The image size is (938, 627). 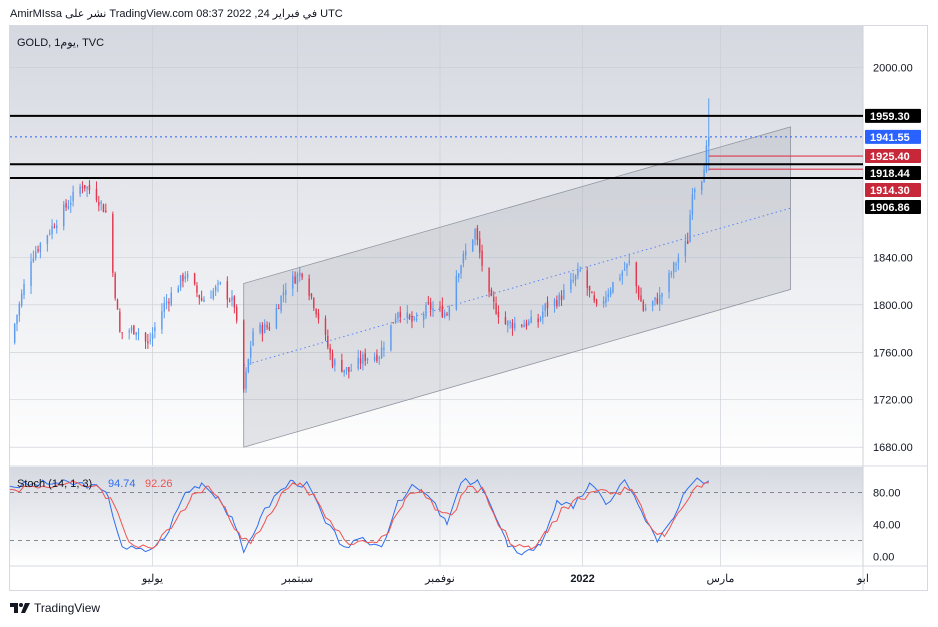 I want to click on stoch-k-value: 94.74, so click(x=122, y=484).